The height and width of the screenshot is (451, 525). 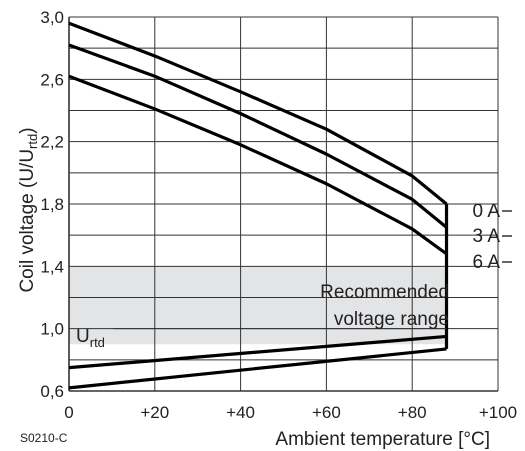 What do you see at coordinates (90, 338) in the screenshot?
I see `urtd-label: Urtd` at bounding box center [90, 338].